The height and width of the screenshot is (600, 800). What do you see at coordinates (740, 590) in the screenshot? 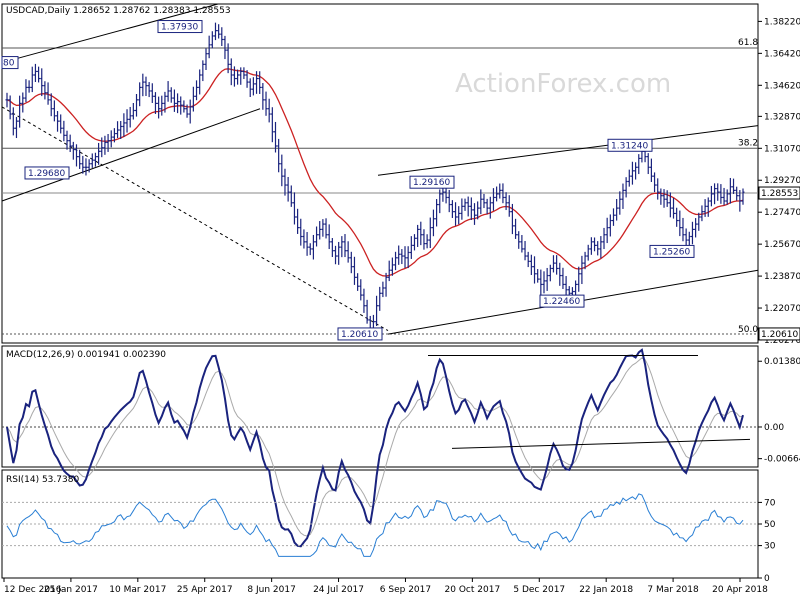
I see `x-tick-label: 20 Apr 2018` at bounding box center [740, 590].